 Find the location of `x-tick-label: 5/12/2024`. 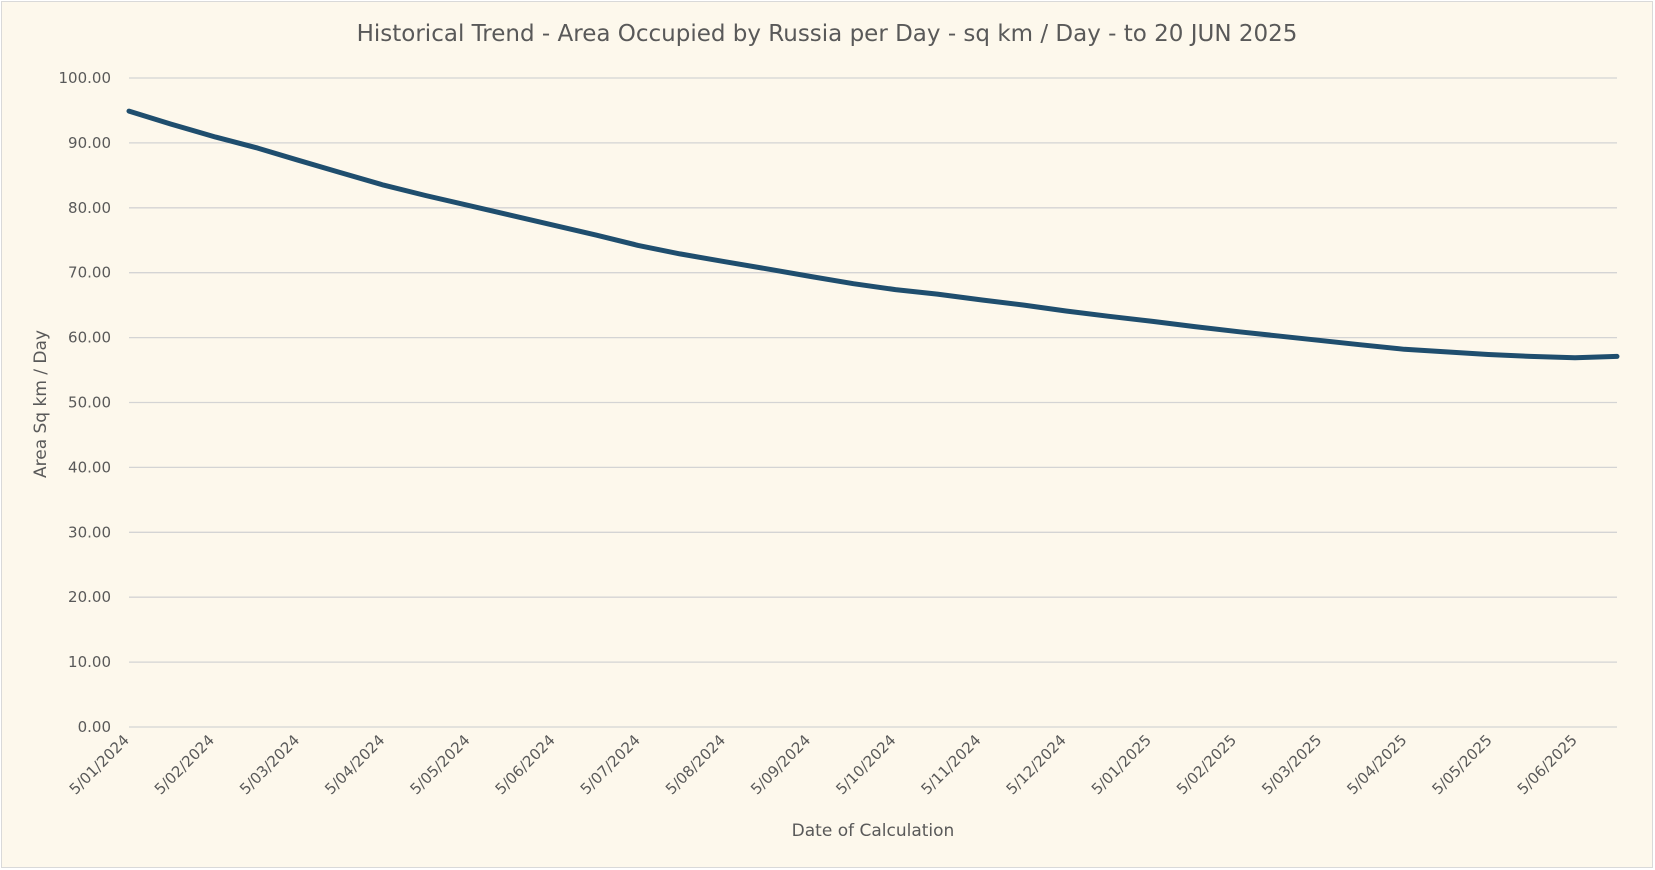

x-tick-label: 5/12/2024 is located at coordinates (1036, 764).